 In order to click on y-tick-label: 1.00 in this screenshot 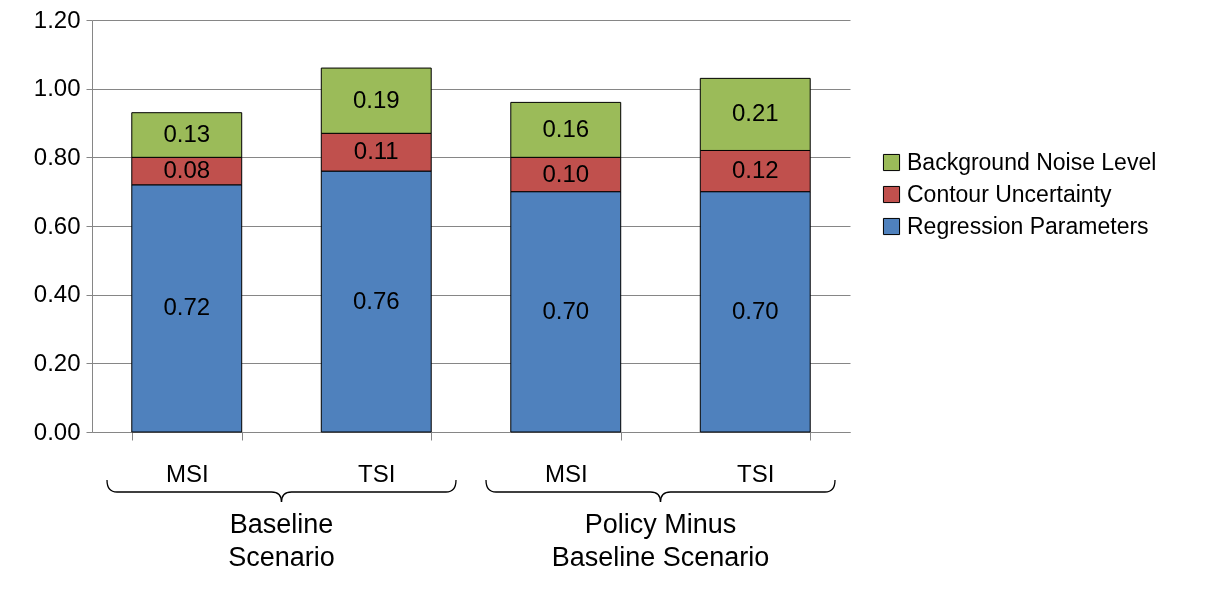, I will do `click(57, 88)`.